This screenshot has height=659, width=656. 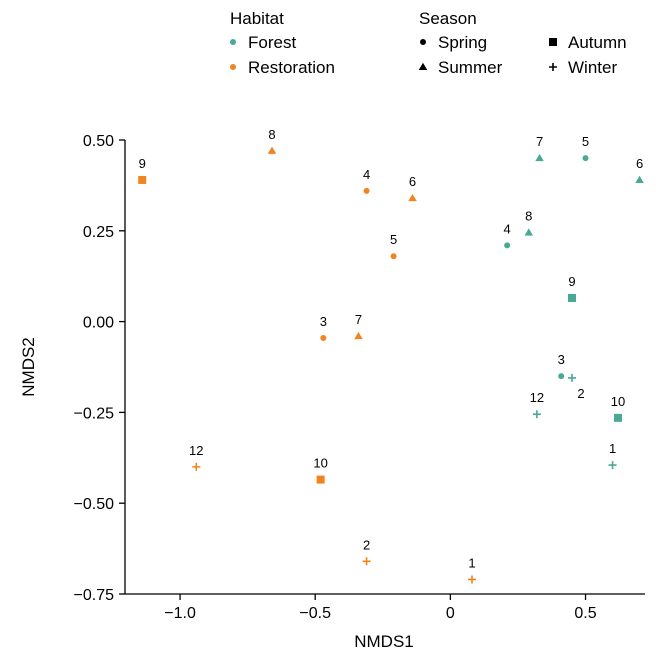 I want to click on point-label-restoration-summer-8: 8, so click(x=271, y=134).